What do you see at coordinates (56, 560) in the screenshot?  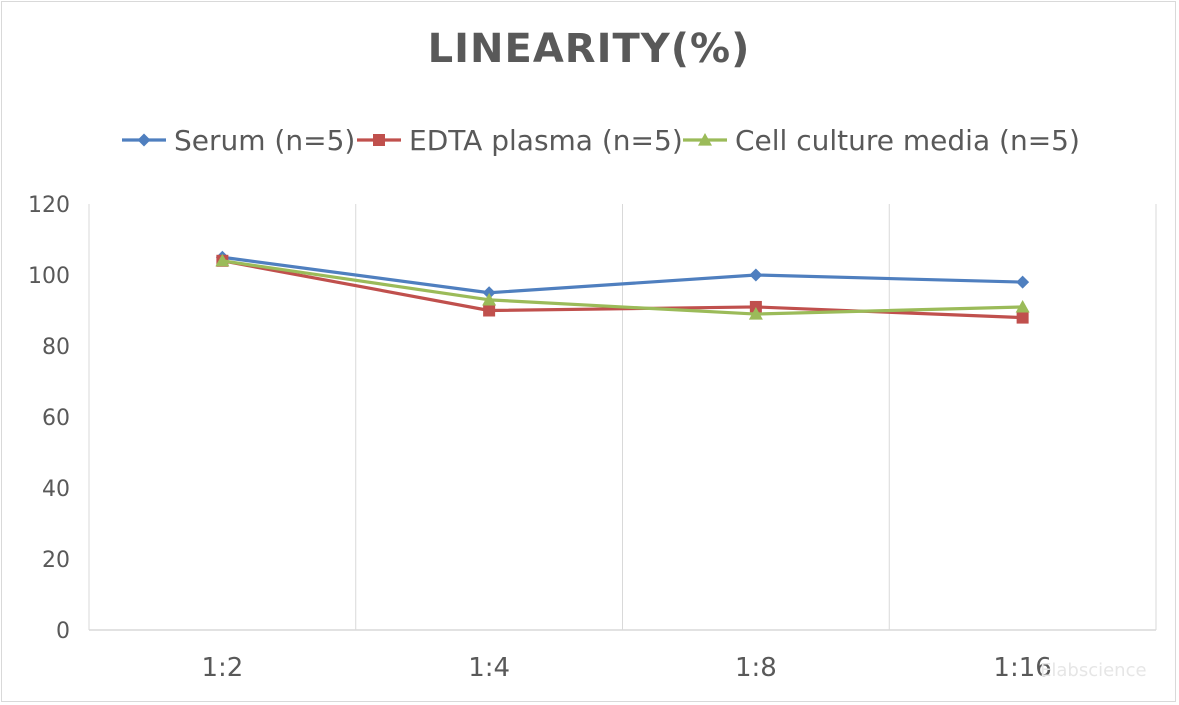 I see `y-tick-label: 20` at bounding box center [56, 560].